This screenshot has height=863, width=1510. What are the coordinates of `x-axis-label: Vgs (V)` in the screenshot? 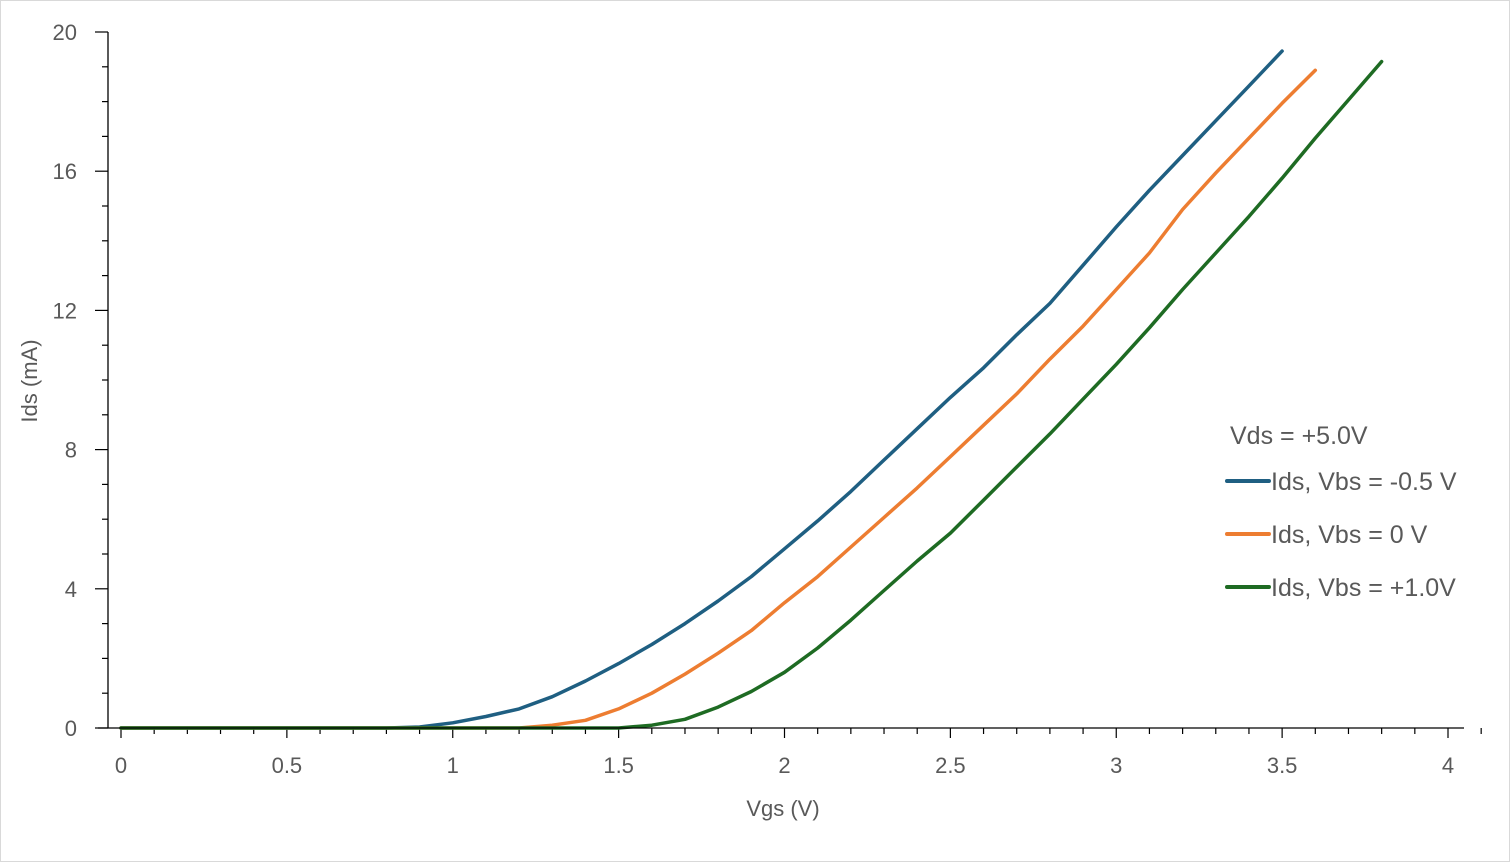 It's located at (782, 808).